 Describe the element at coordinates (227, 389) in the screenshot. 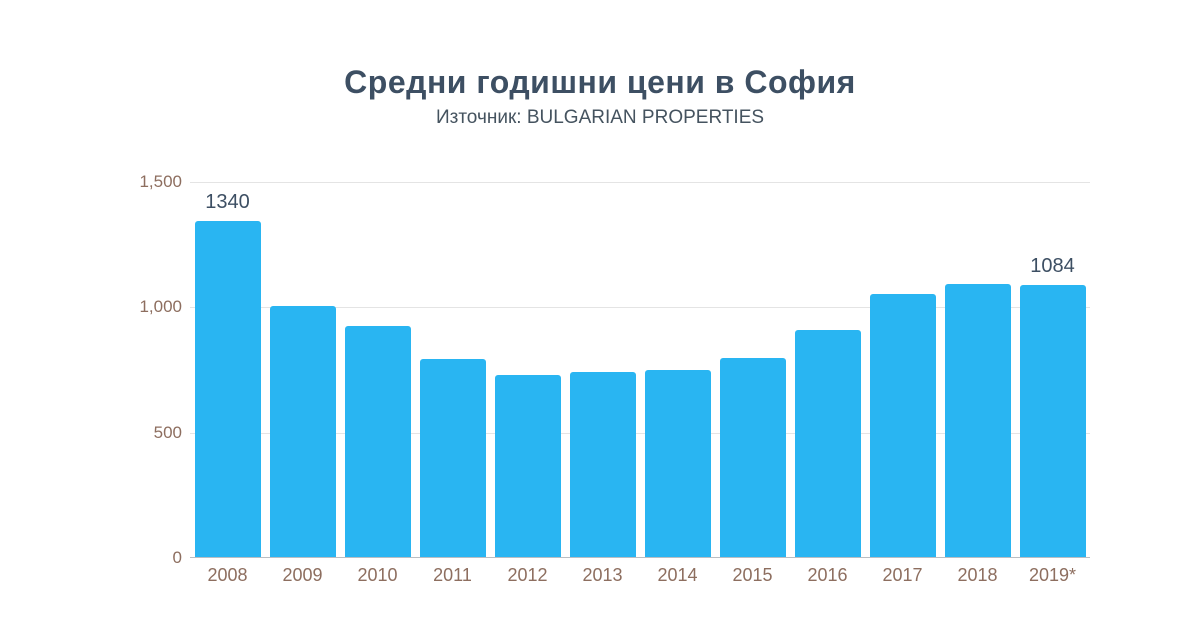

I see `bar-2008` at that location.